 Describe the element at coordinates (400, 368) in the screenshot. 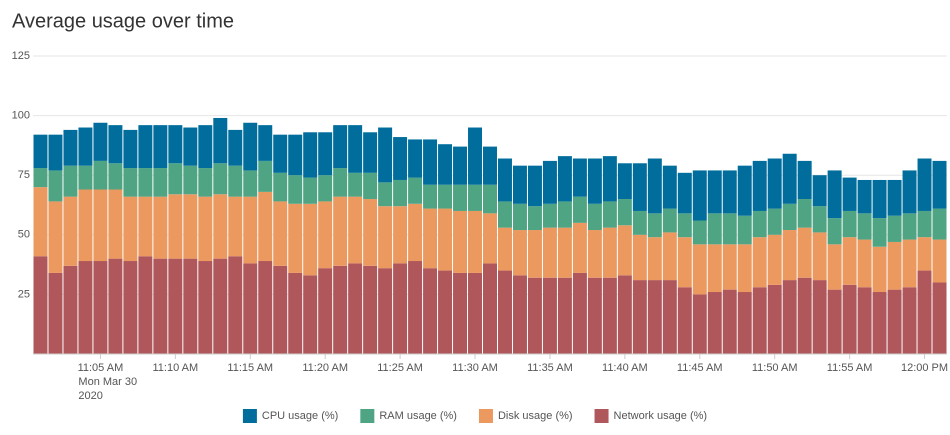

I see `x-tick-label: 11:25 AM` at that location.